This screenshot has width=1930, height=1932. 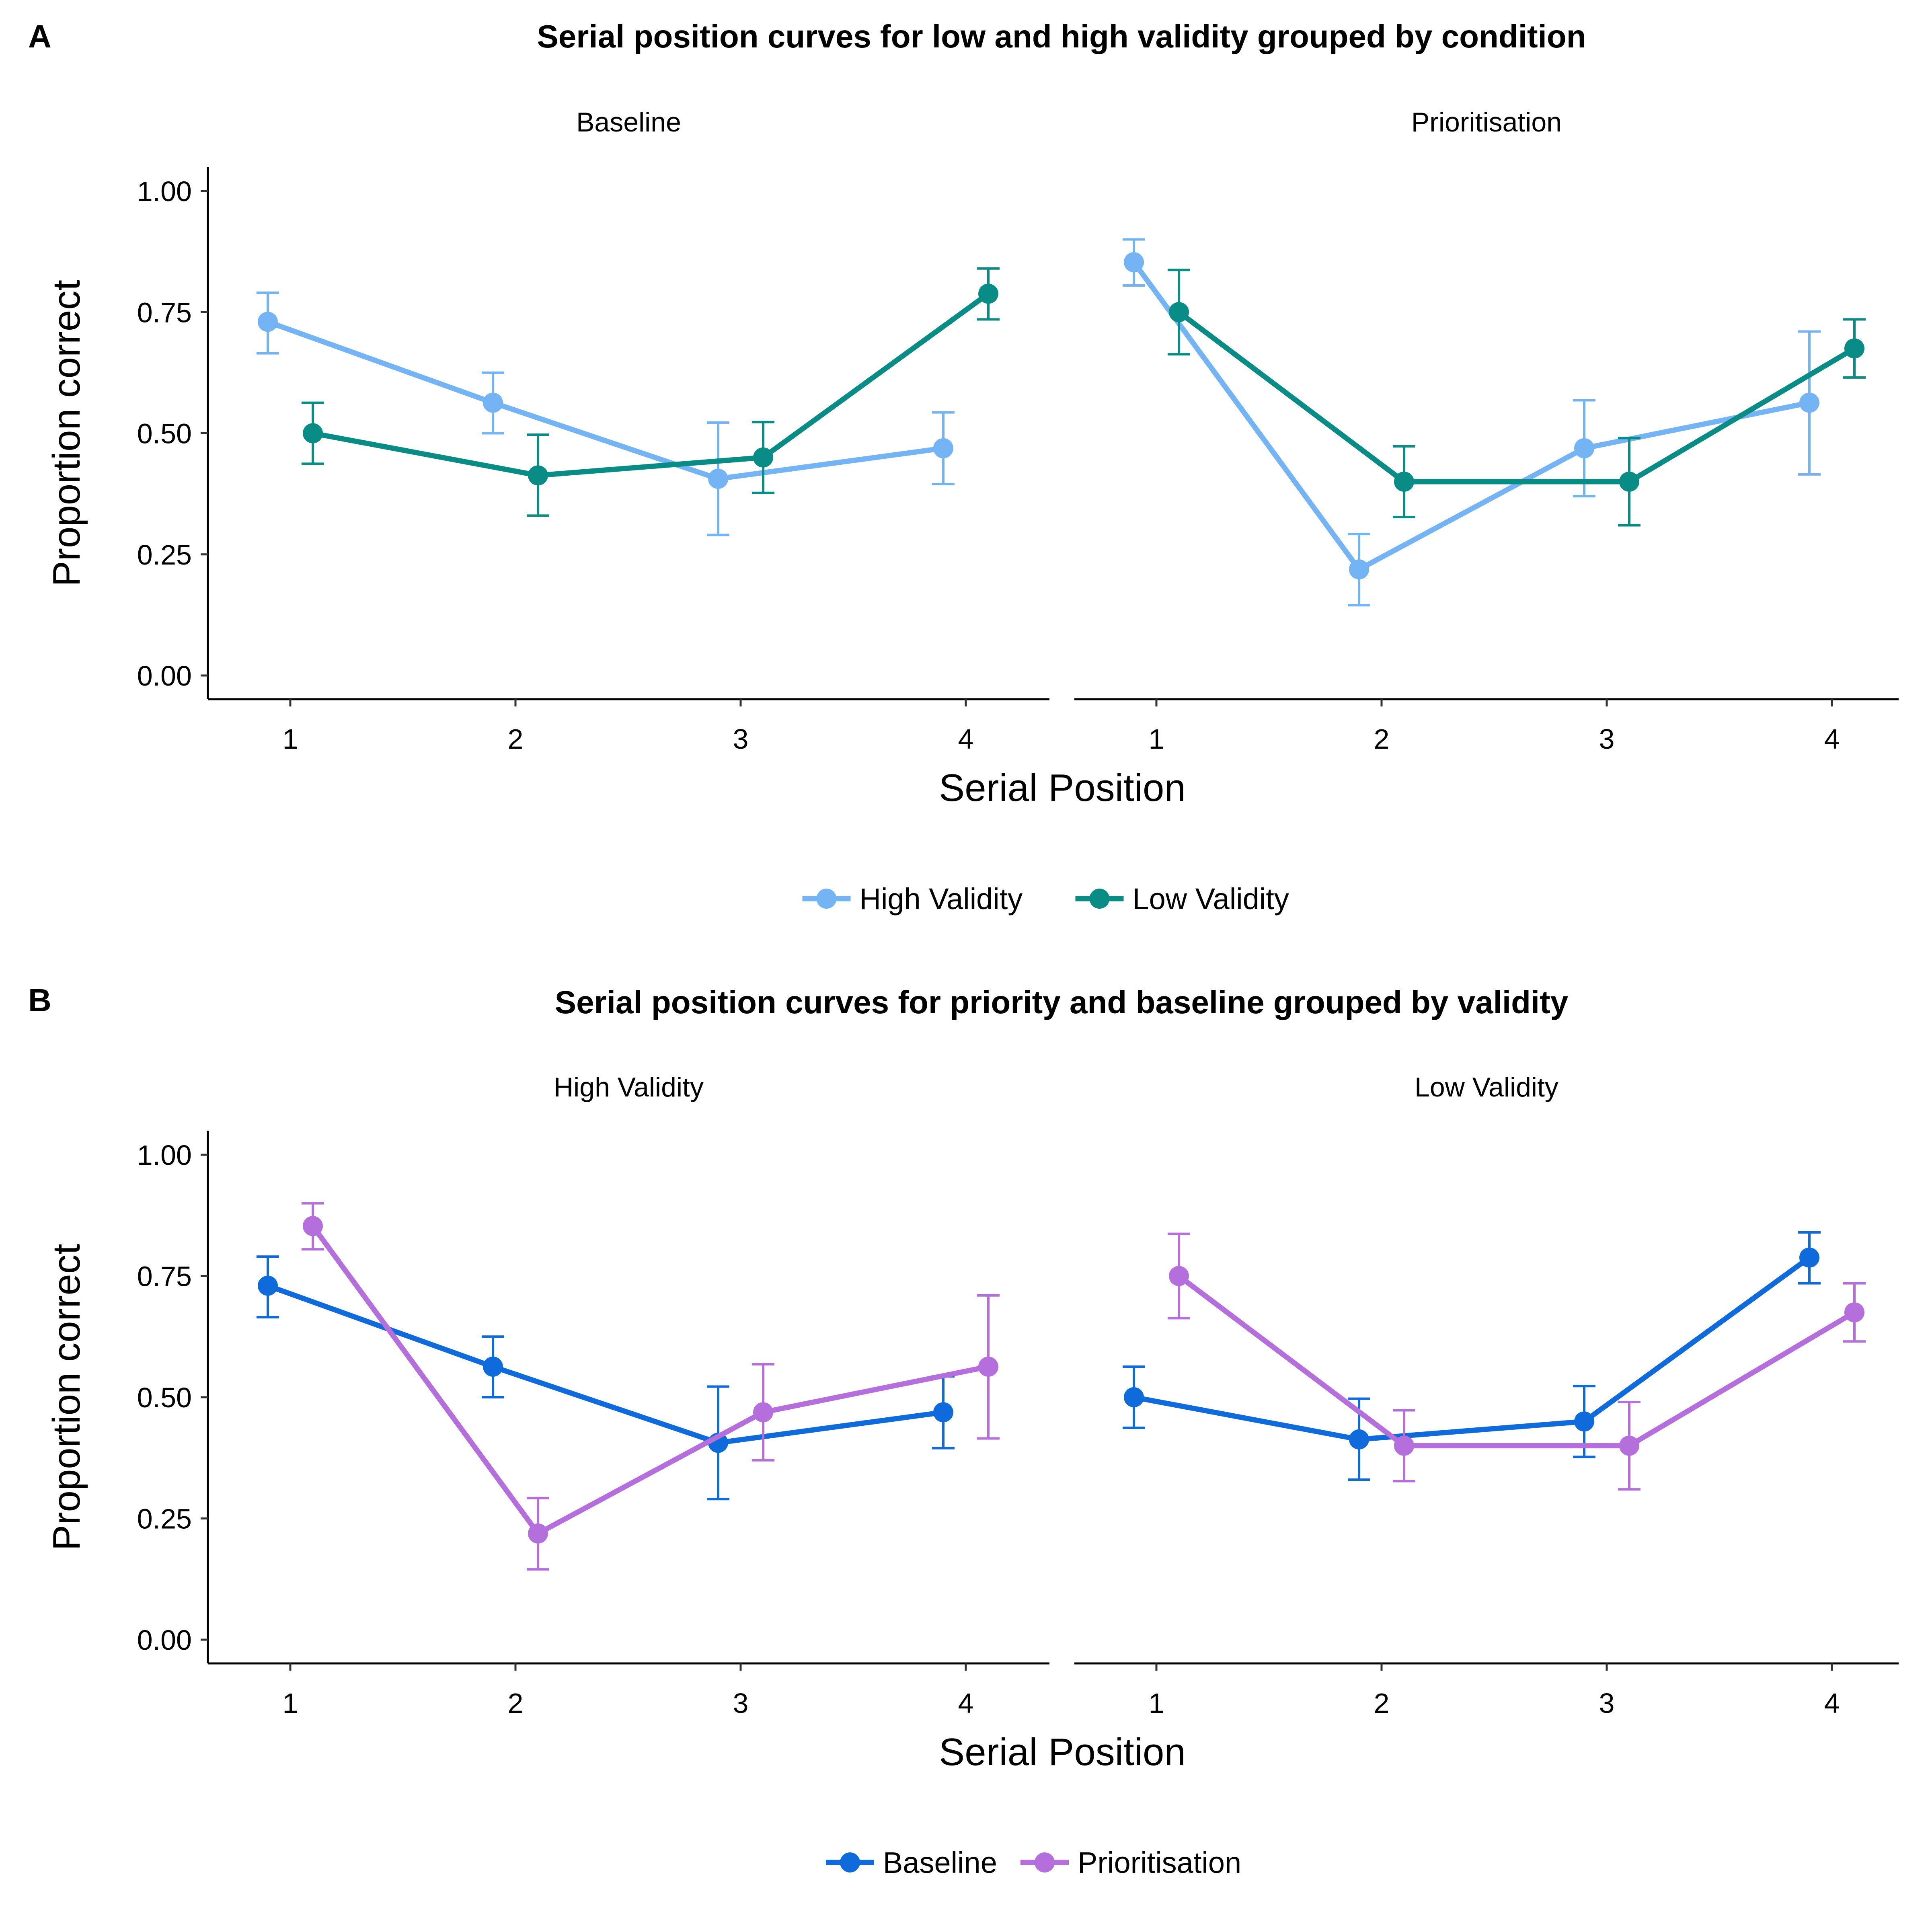 I want to click on series-baseline, so click(x=1472, y=1356).